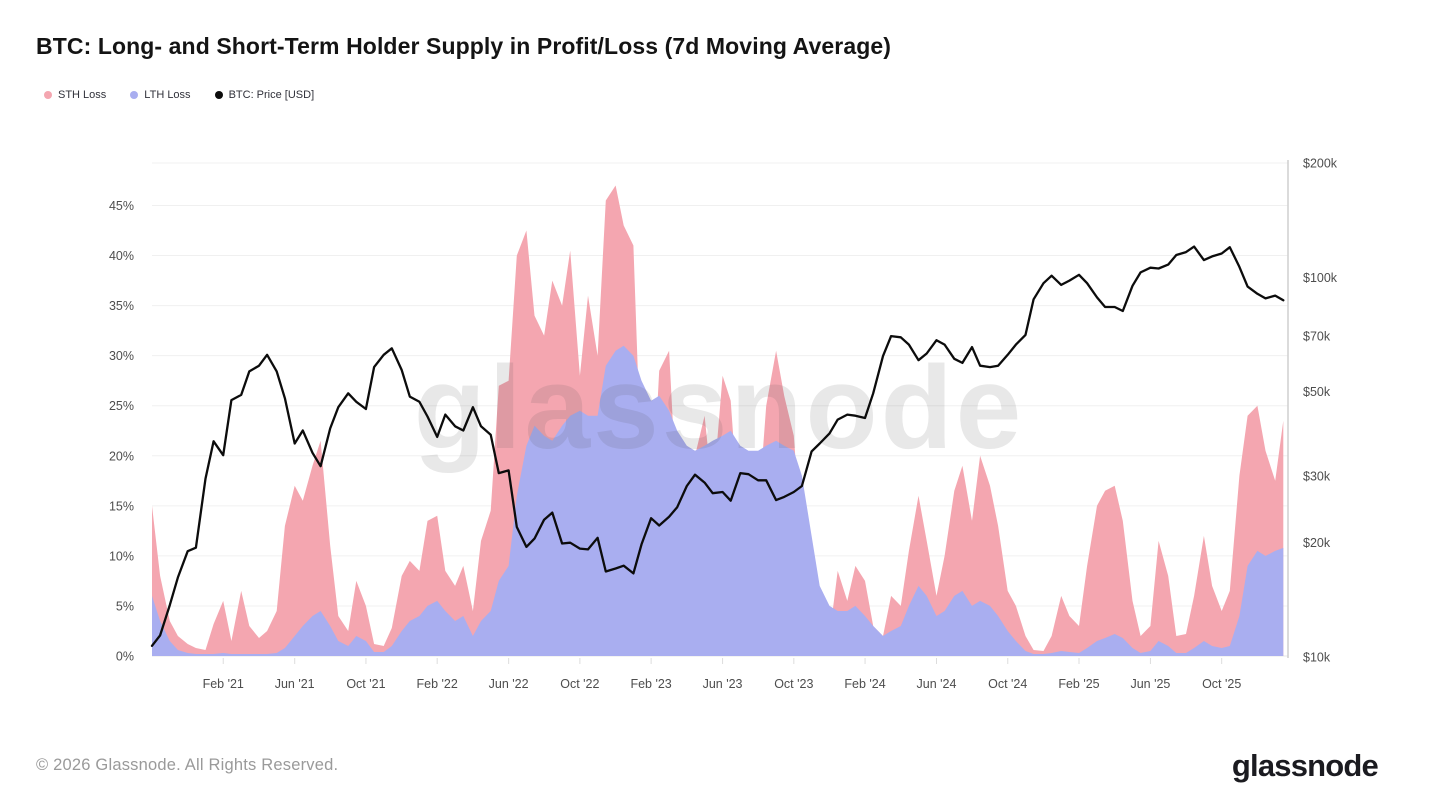  Describe the element at coordinates (134, 95) in the screenshot. I see `lth-loss-dot-icon` at that location.